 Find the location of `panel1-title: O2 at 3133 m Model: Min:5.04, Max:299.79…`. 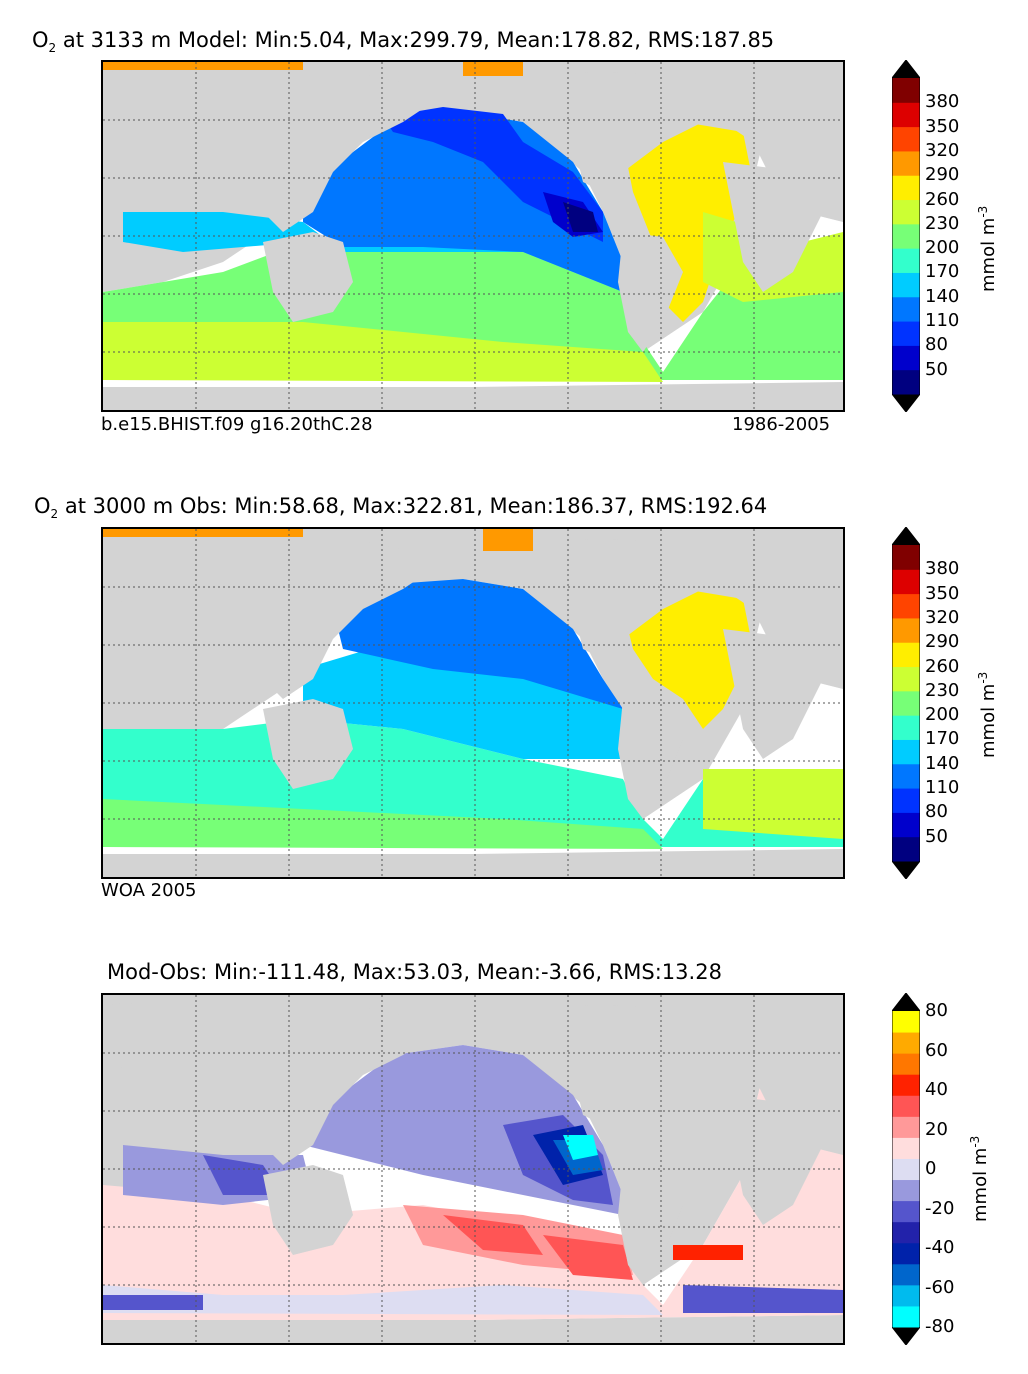

panel1-title: O2 at 3133 m Model: Min:5.04, Max:299.79… is located at coordinates (403, 42).